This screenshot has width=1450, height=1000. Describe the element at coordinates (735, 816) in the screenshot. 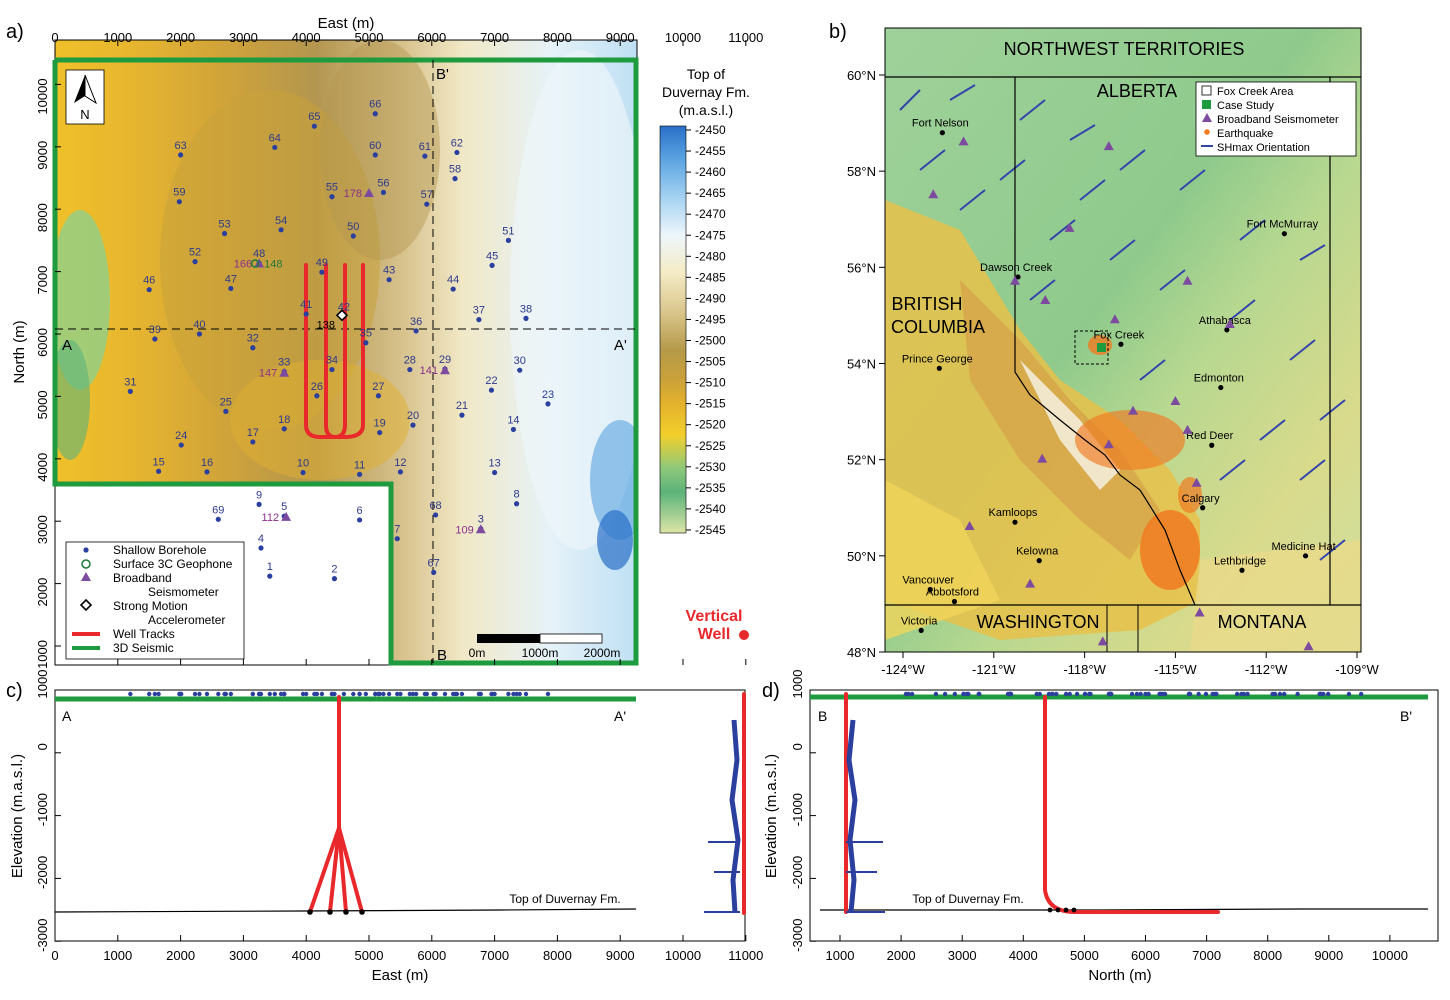

I see `panel-c-well-log` at that location.